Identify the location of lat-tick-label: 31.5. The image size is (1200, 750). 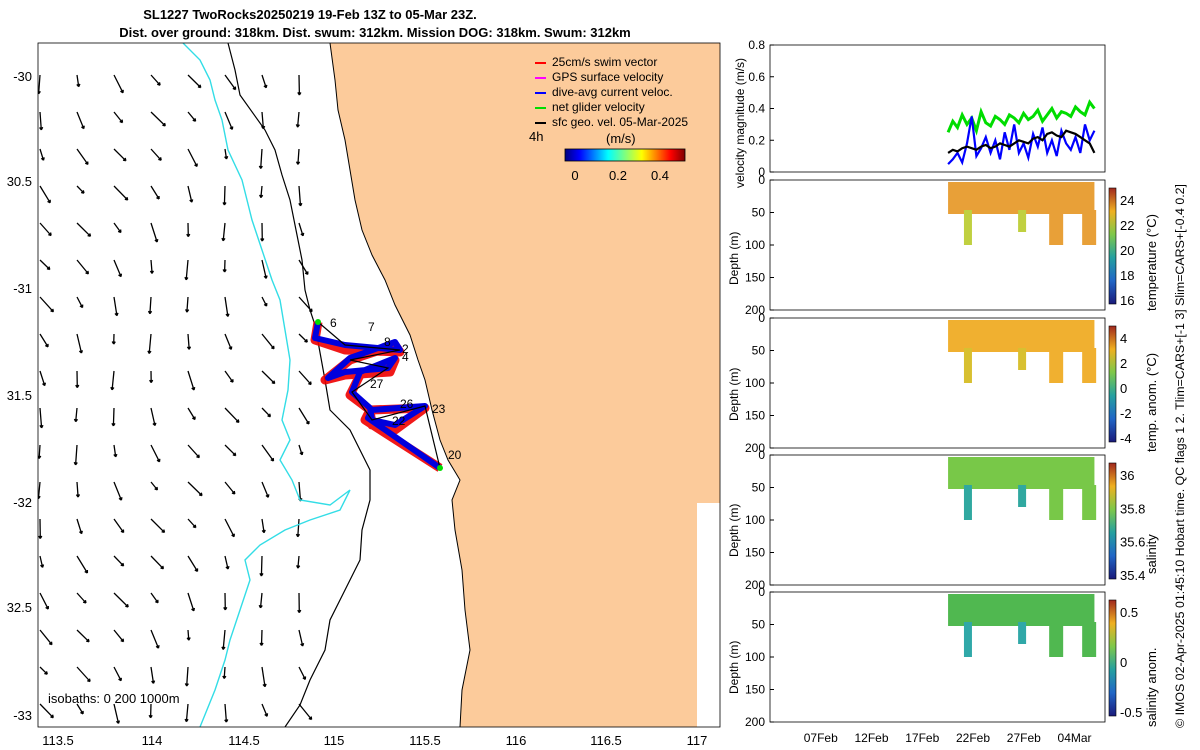
(19, 395).